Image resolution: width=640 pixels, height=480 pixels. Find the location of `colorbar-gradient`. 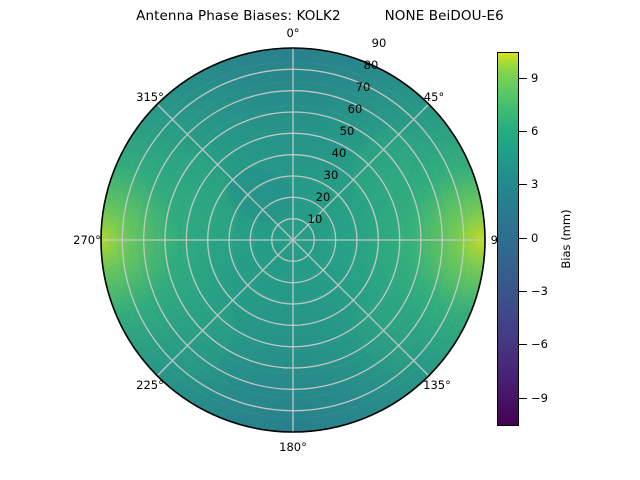

colorbar-gradient is located at coordinates (508, 239).